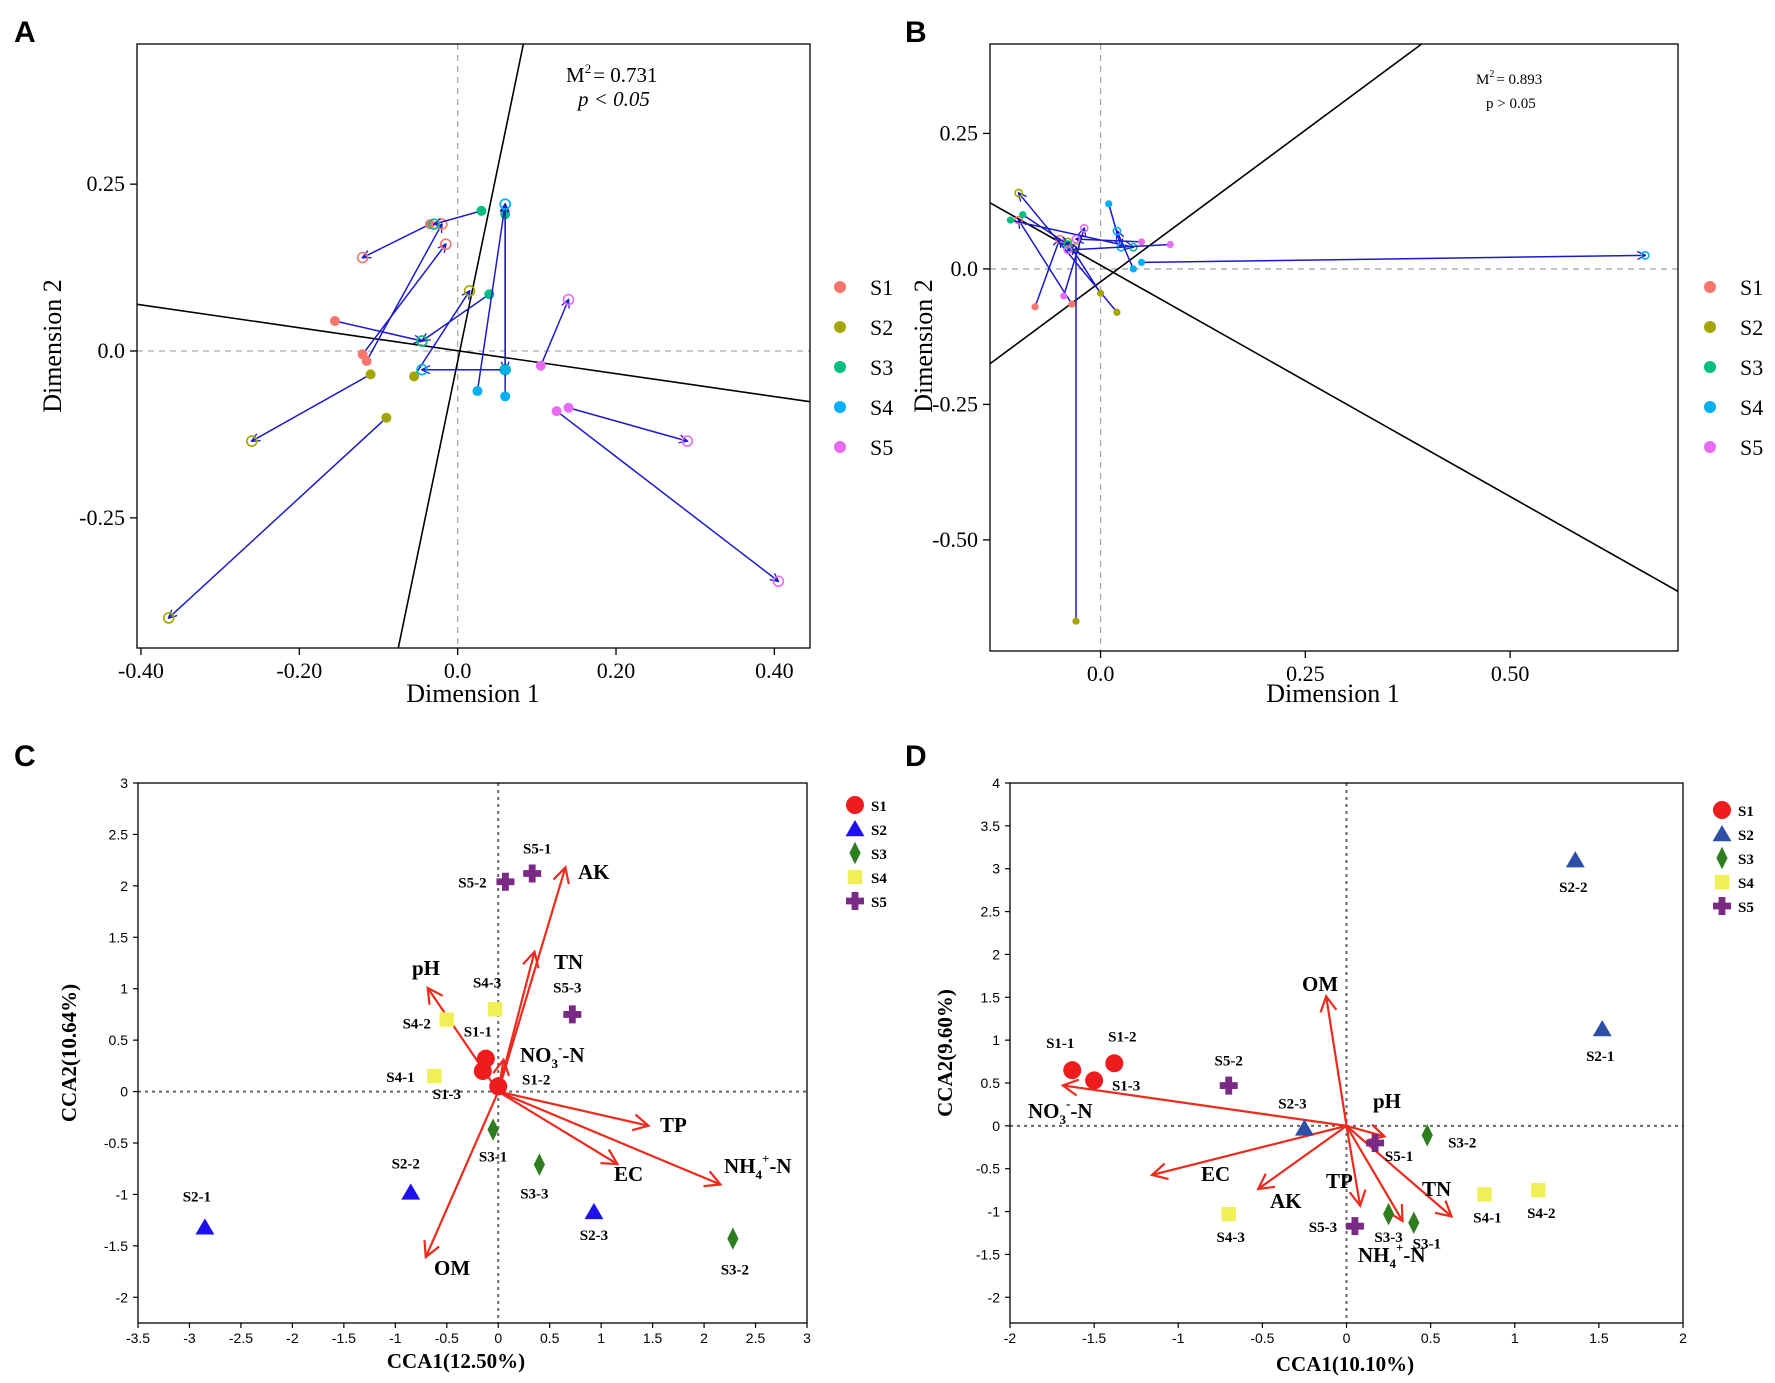 This screenshot has height=1383, width=1775. Describe the element at coordinates (855, 805) in the screenshot. I see `panel-c-legend-swatch-s1` at that location.